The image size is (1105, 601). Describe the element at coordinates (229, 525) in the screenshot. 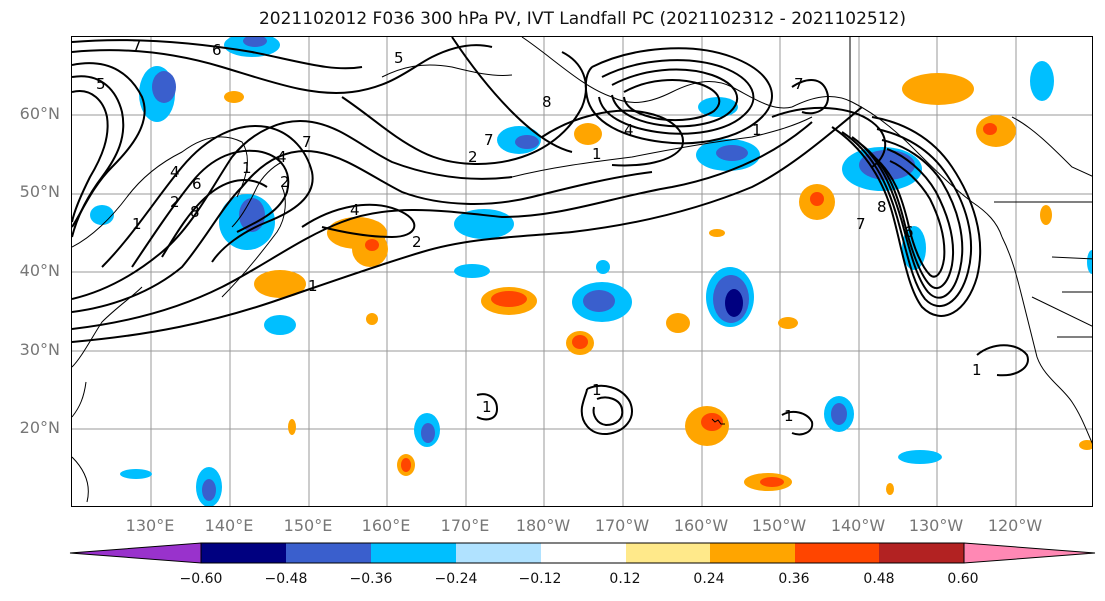

I see `lon-label-140e: 140°E` at that location.